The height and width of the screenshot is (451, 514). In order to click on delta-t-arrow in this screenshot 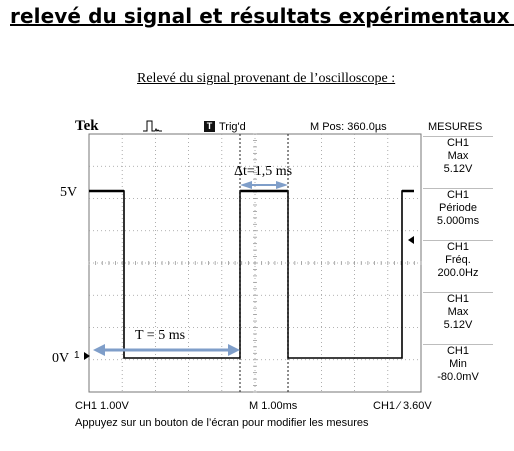, I will do `click(264, 185)`.